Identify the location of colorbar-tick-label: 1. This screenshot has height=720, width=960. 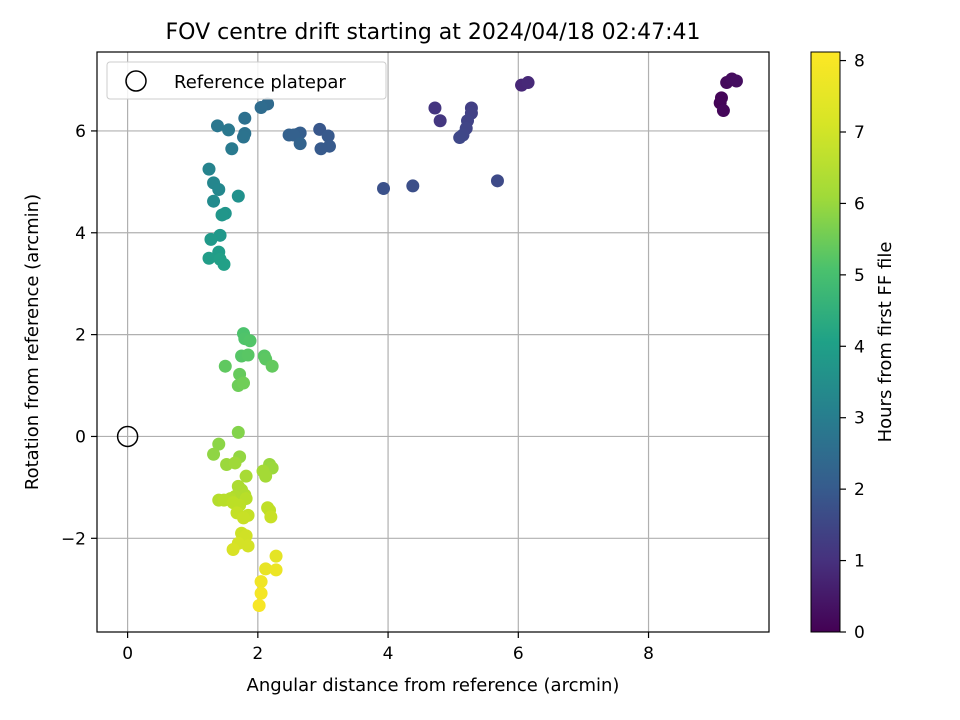
(859, 562).